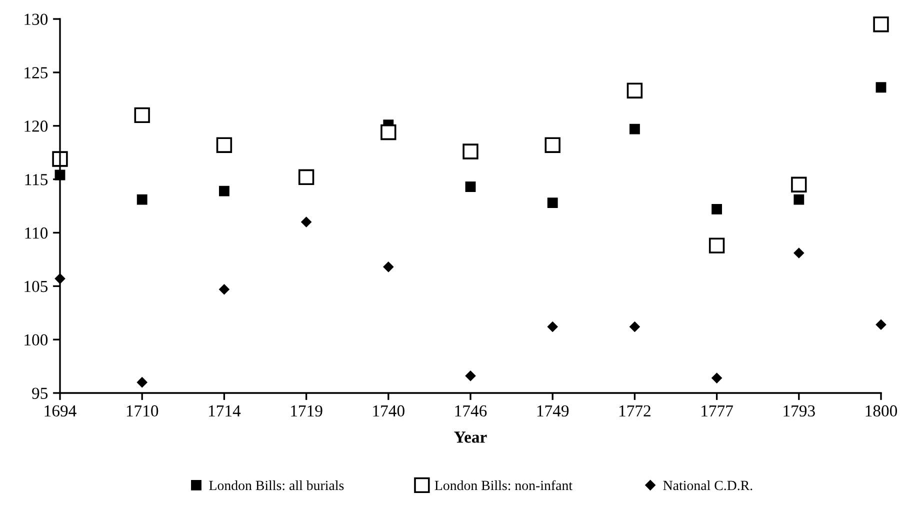 The image size is (906, 524). Describe the element at coordinates (36, 72) in the screenshot. I see `y-tick-label: 125` at that location.